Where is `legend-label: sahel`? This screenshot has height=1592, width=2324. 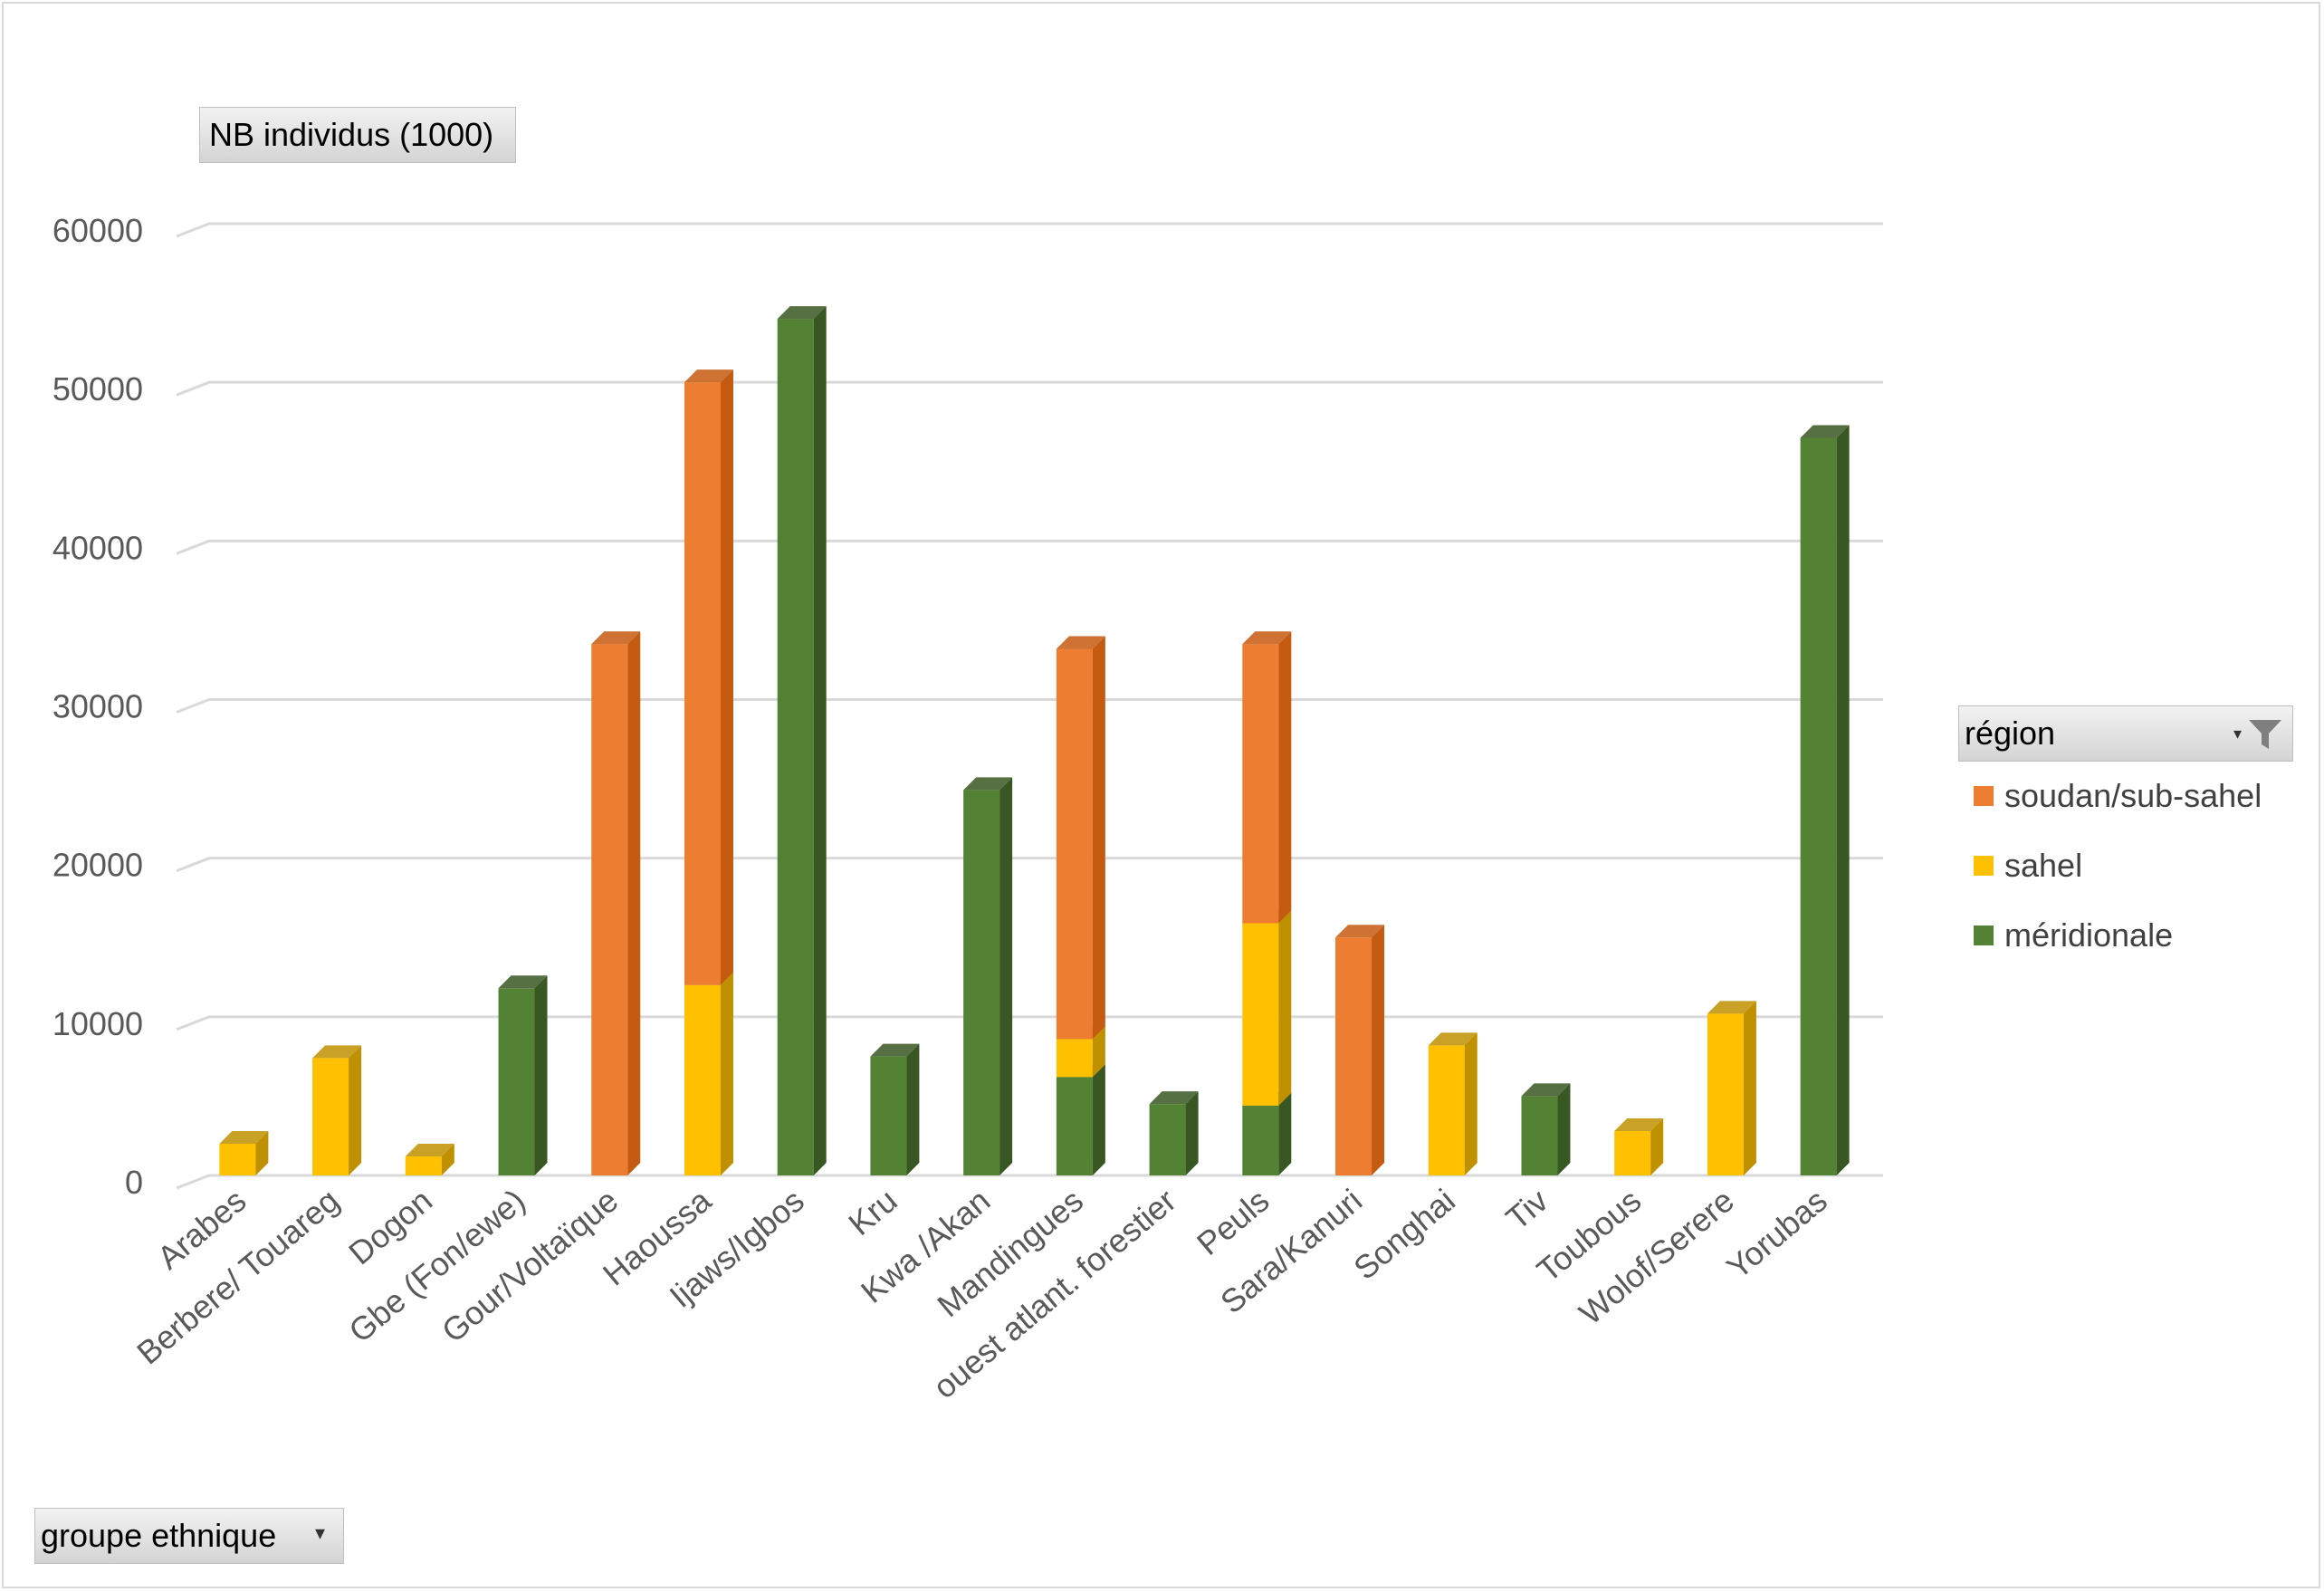
legend-label: sahel is located at coordinates (2043, 865).